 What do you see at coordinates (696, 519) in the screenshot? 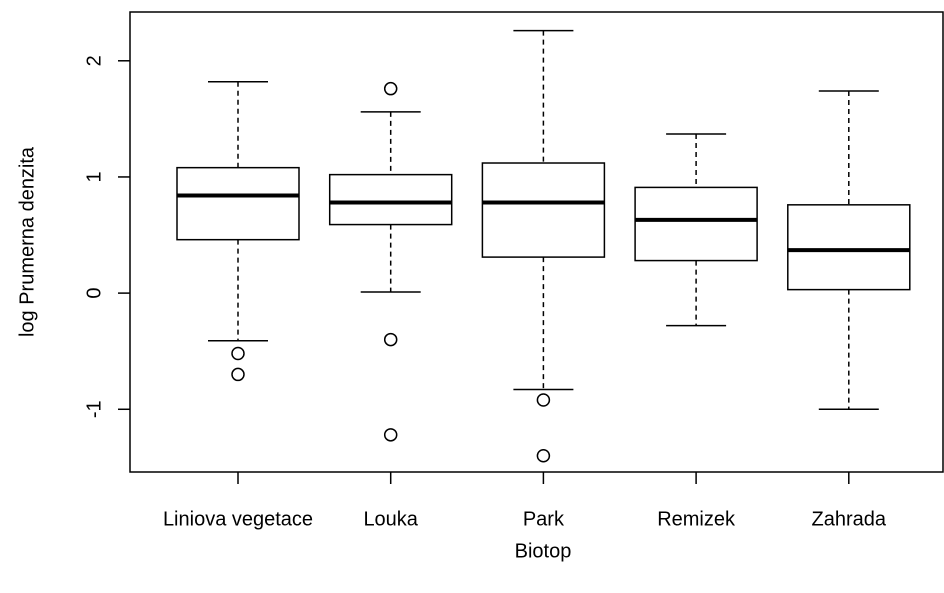
I see `x-tick-label: Remizek` at bounding box center [696, 519].